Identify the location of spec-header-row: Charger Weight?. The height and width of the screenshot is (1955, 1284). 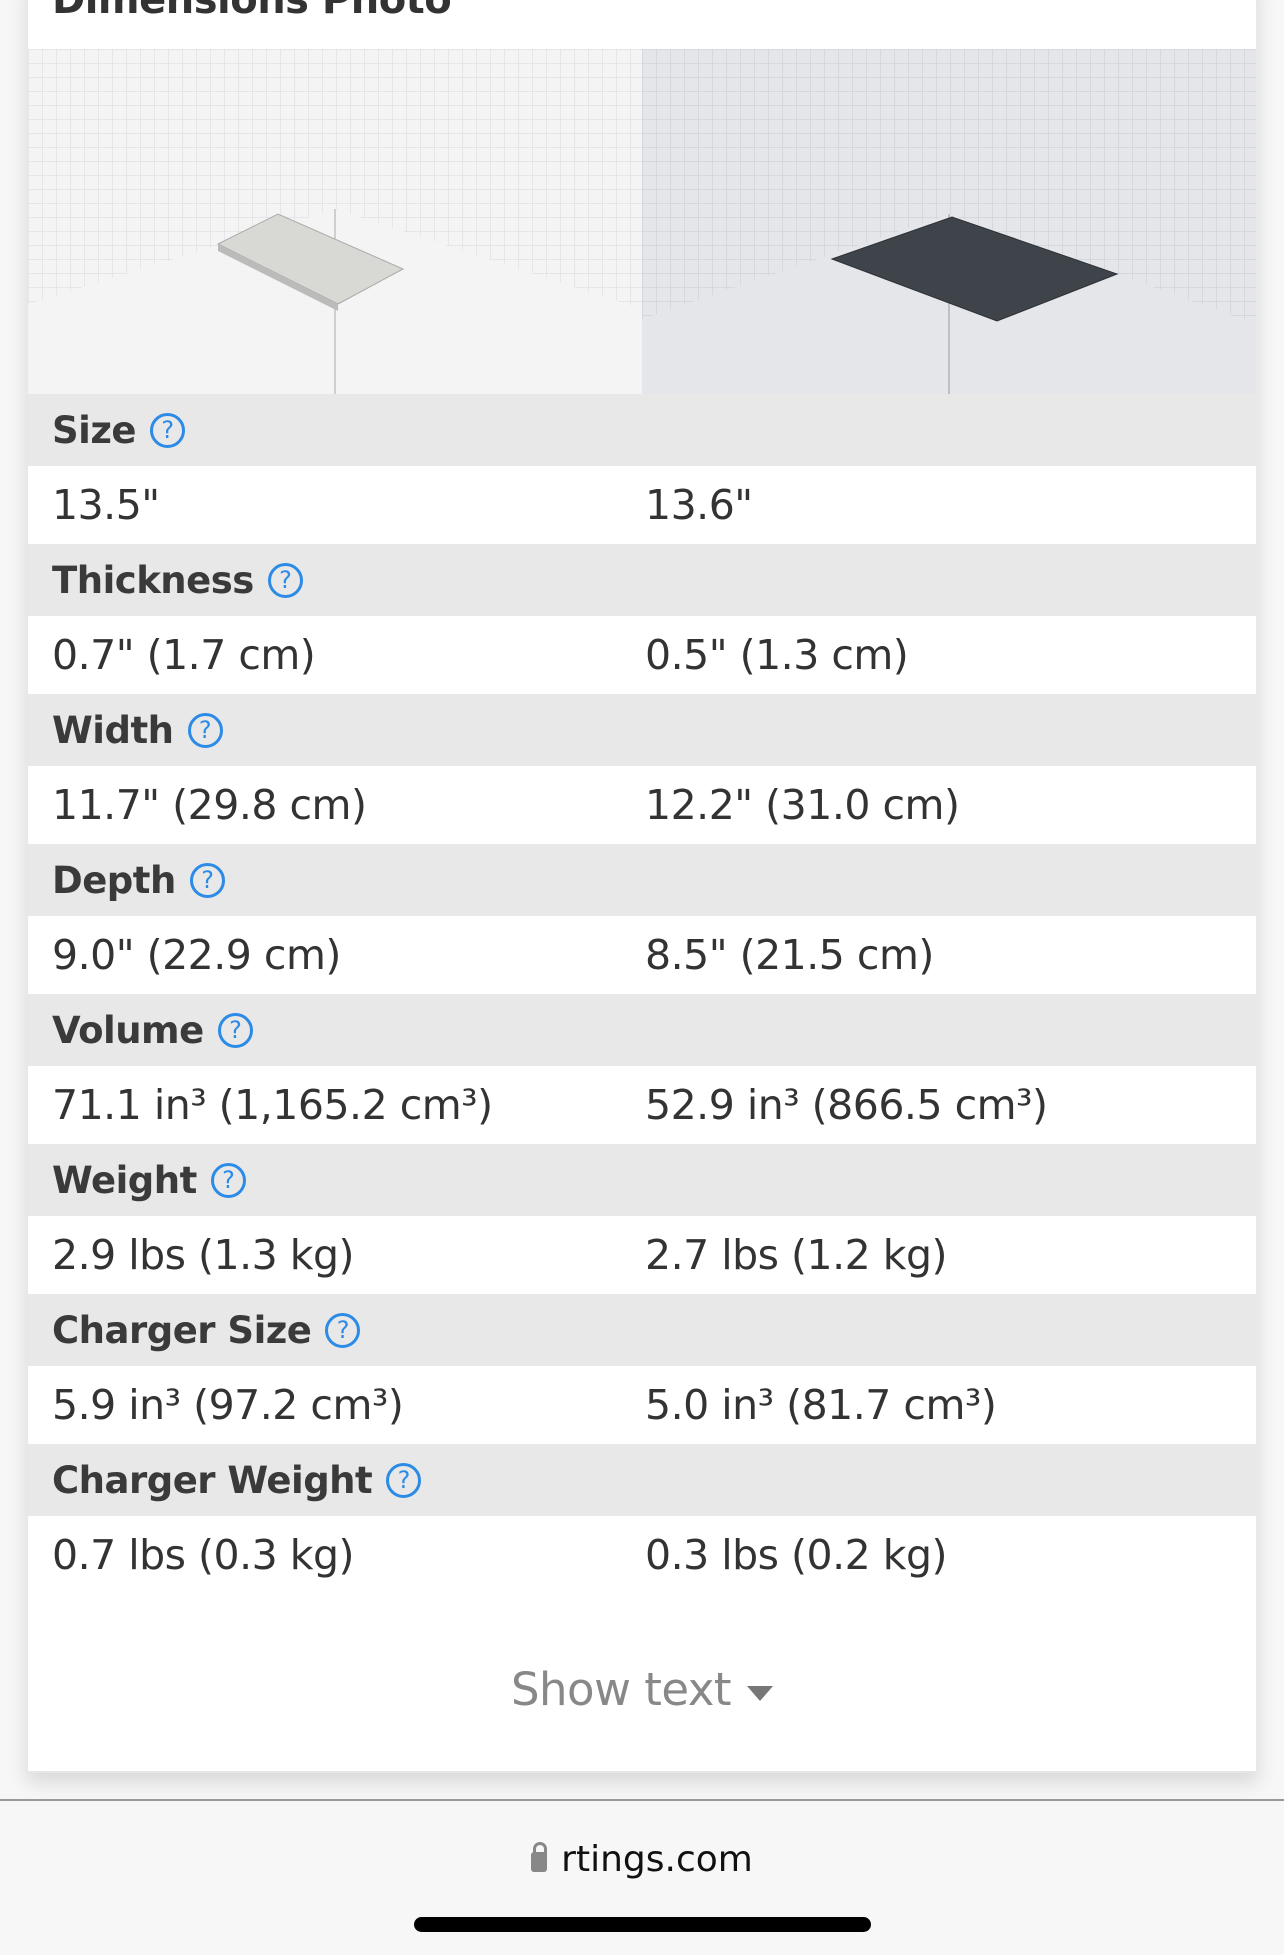
(642, 1480).